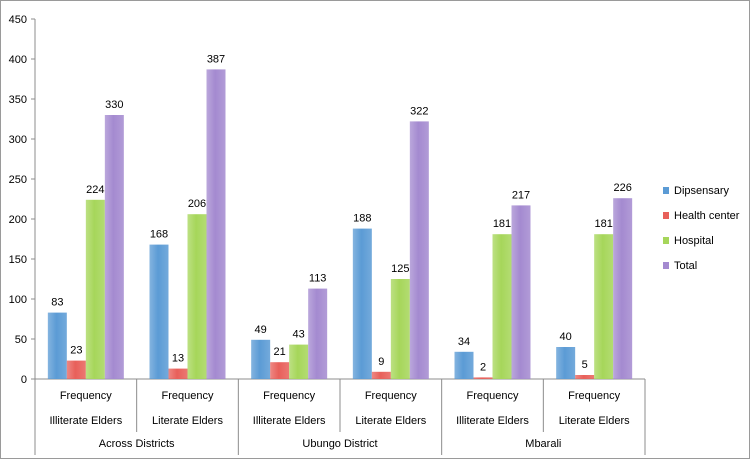 This screenshot has width=750, height=463. What do you see at coordinates (18, 220) in the screenshot?
I see `y-tick-label: 200` at bounding box center [18, 220].